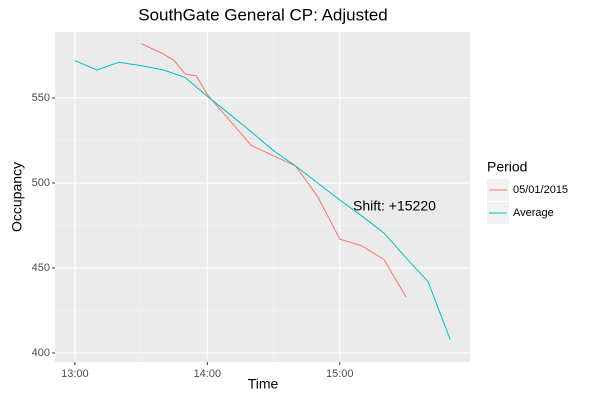 Image resolution: width=600 pixels, height=405 pixels. Describe the element at coordinates (208, 374) in the screenshot. I see `x-tick-label: 14:00` at that location.